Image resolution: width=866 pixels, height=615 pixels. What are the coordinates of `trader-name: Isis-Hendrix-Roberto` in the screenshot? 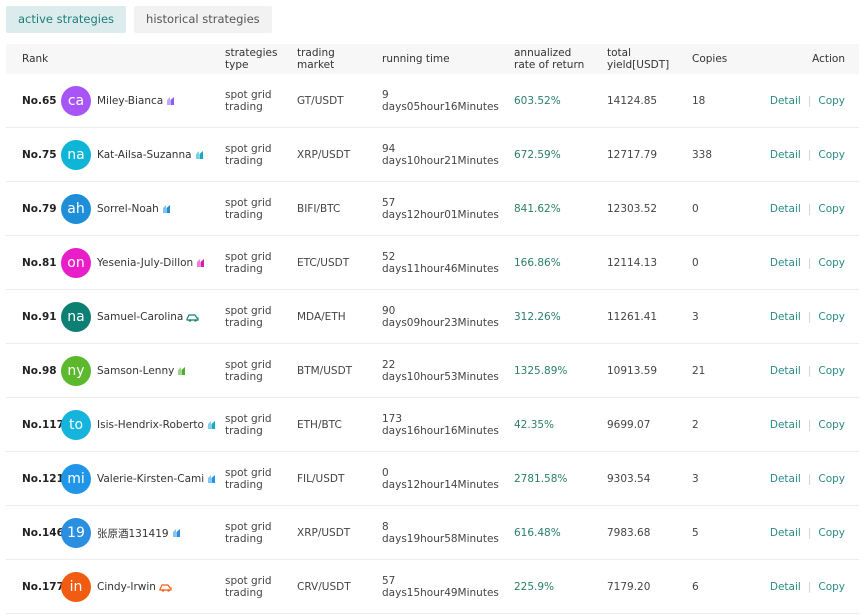 It's located at (150, 425).